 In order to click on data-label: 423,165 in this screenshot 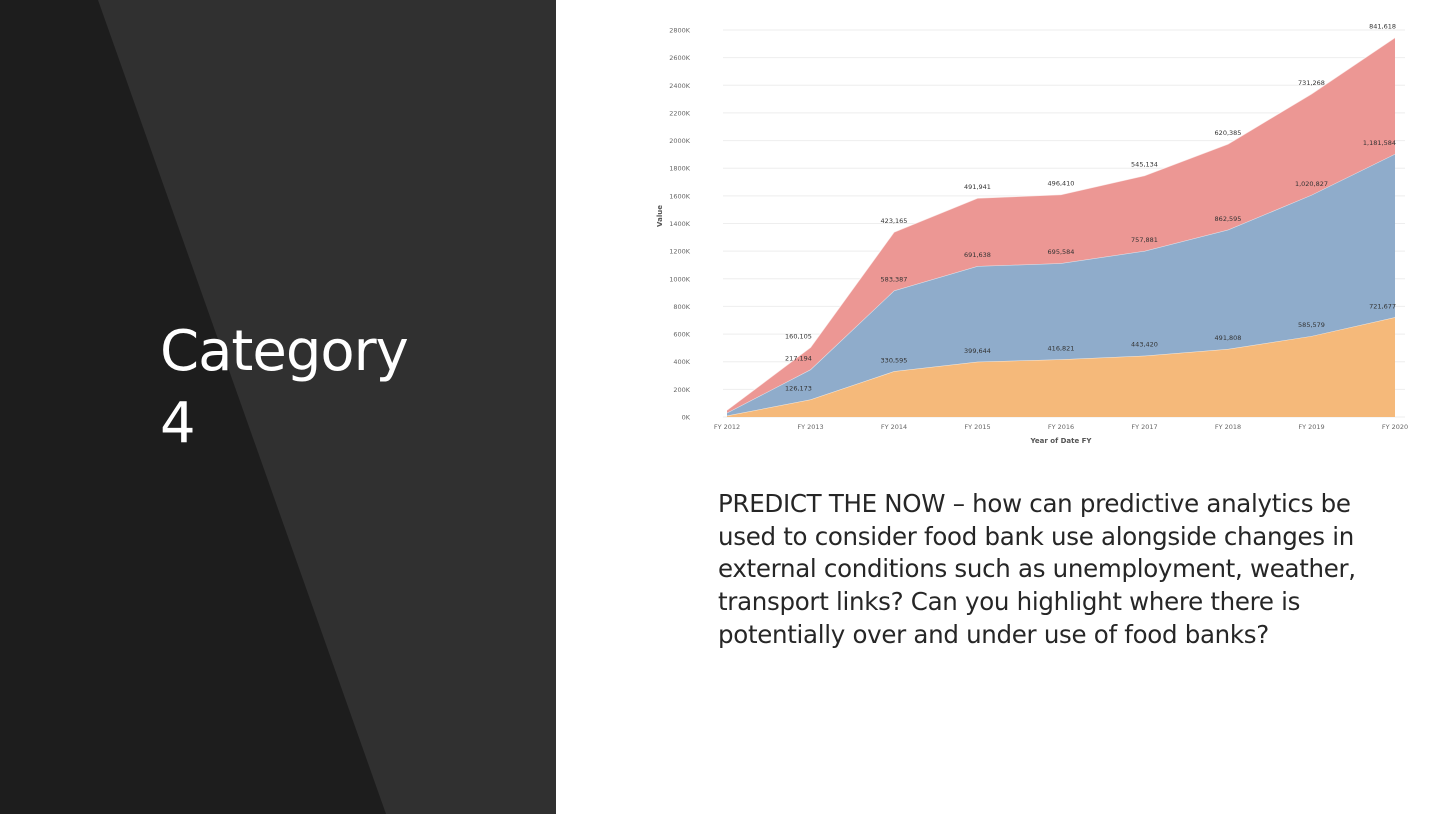, I will do `click(894, 221)`.